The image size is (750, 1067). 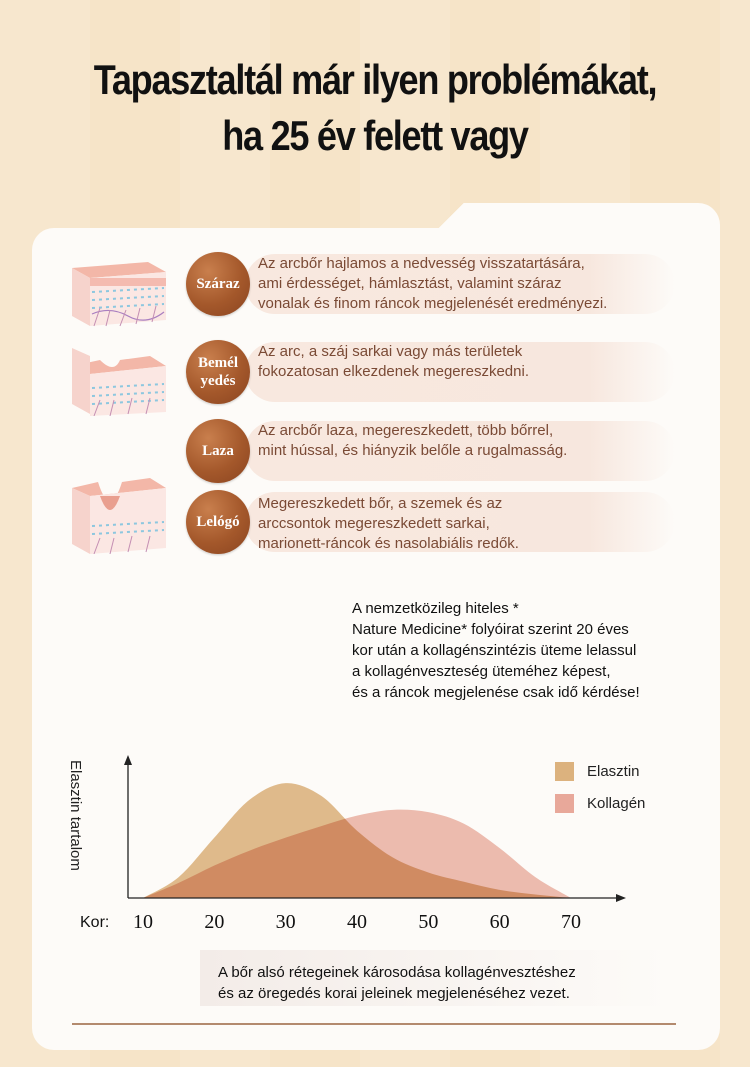 I want to click on card-tab, so click(x=586, y=233).